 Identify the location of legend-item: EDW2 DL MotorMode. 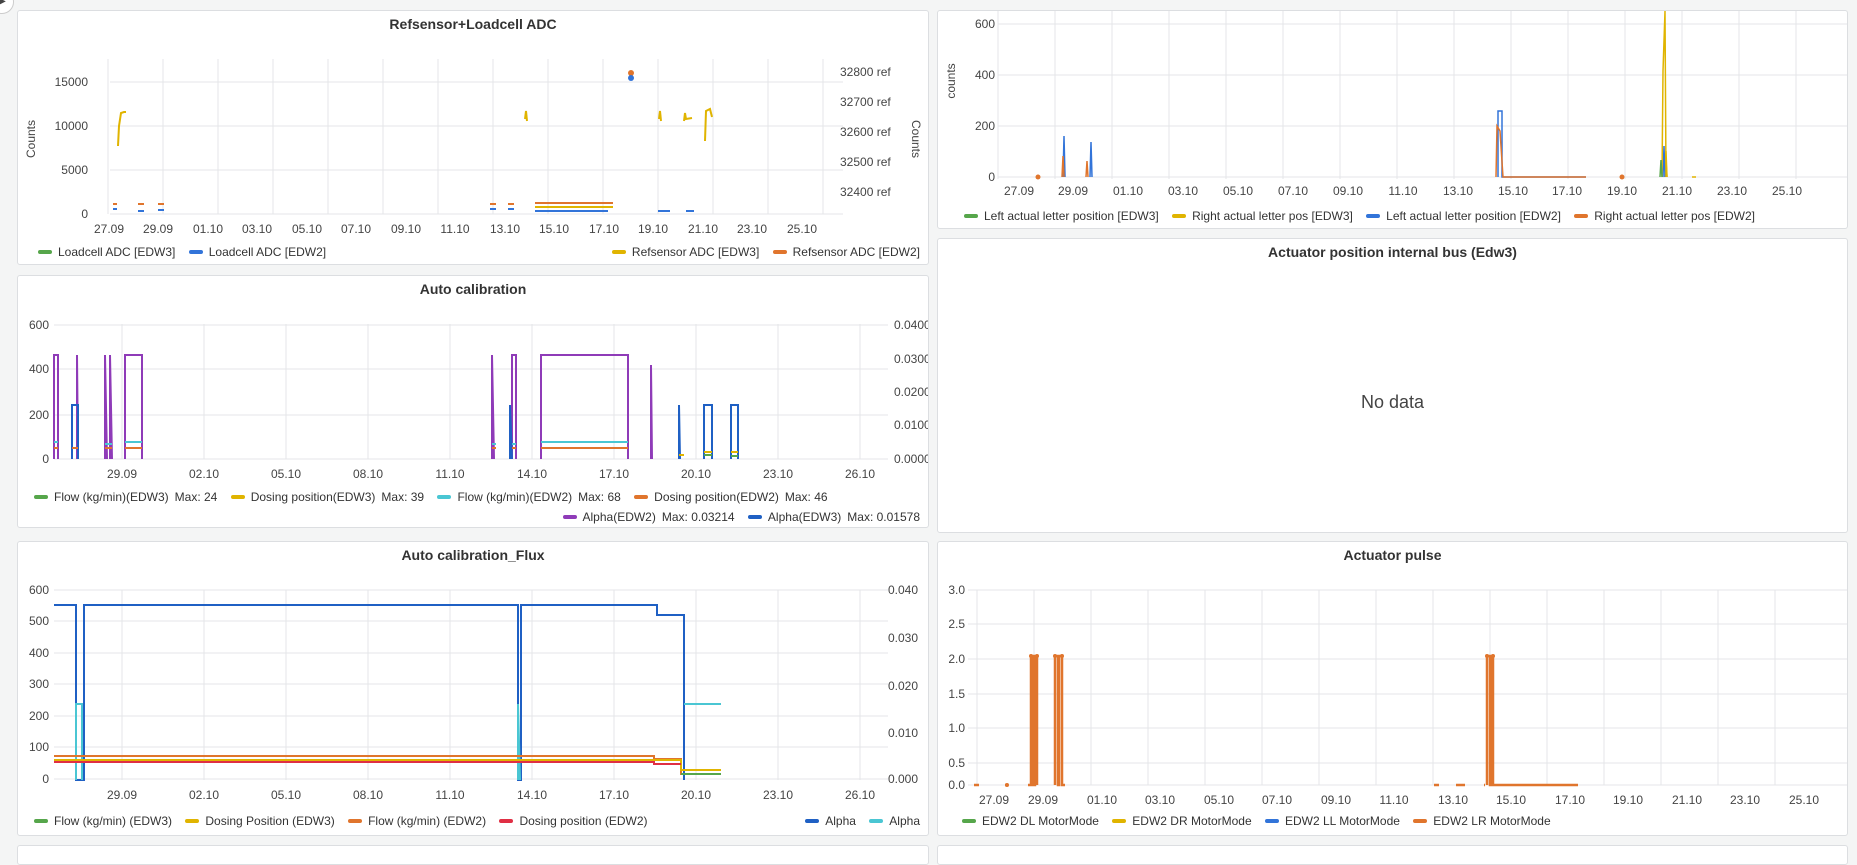
(1030, 821).